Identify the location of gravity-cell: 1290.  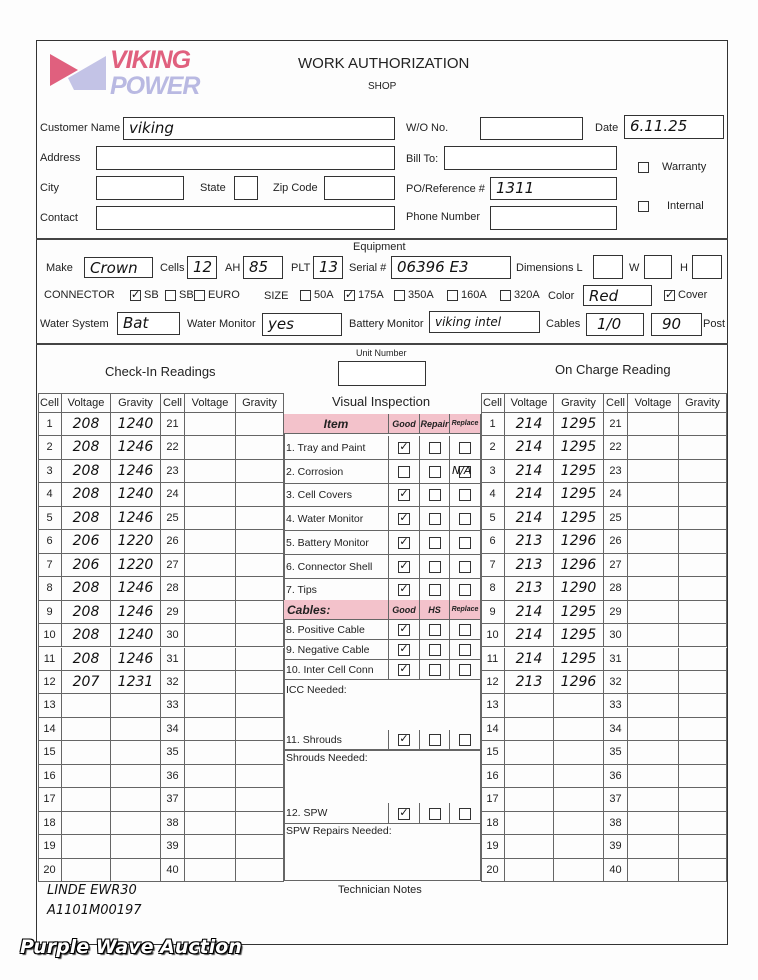
(579, 589).